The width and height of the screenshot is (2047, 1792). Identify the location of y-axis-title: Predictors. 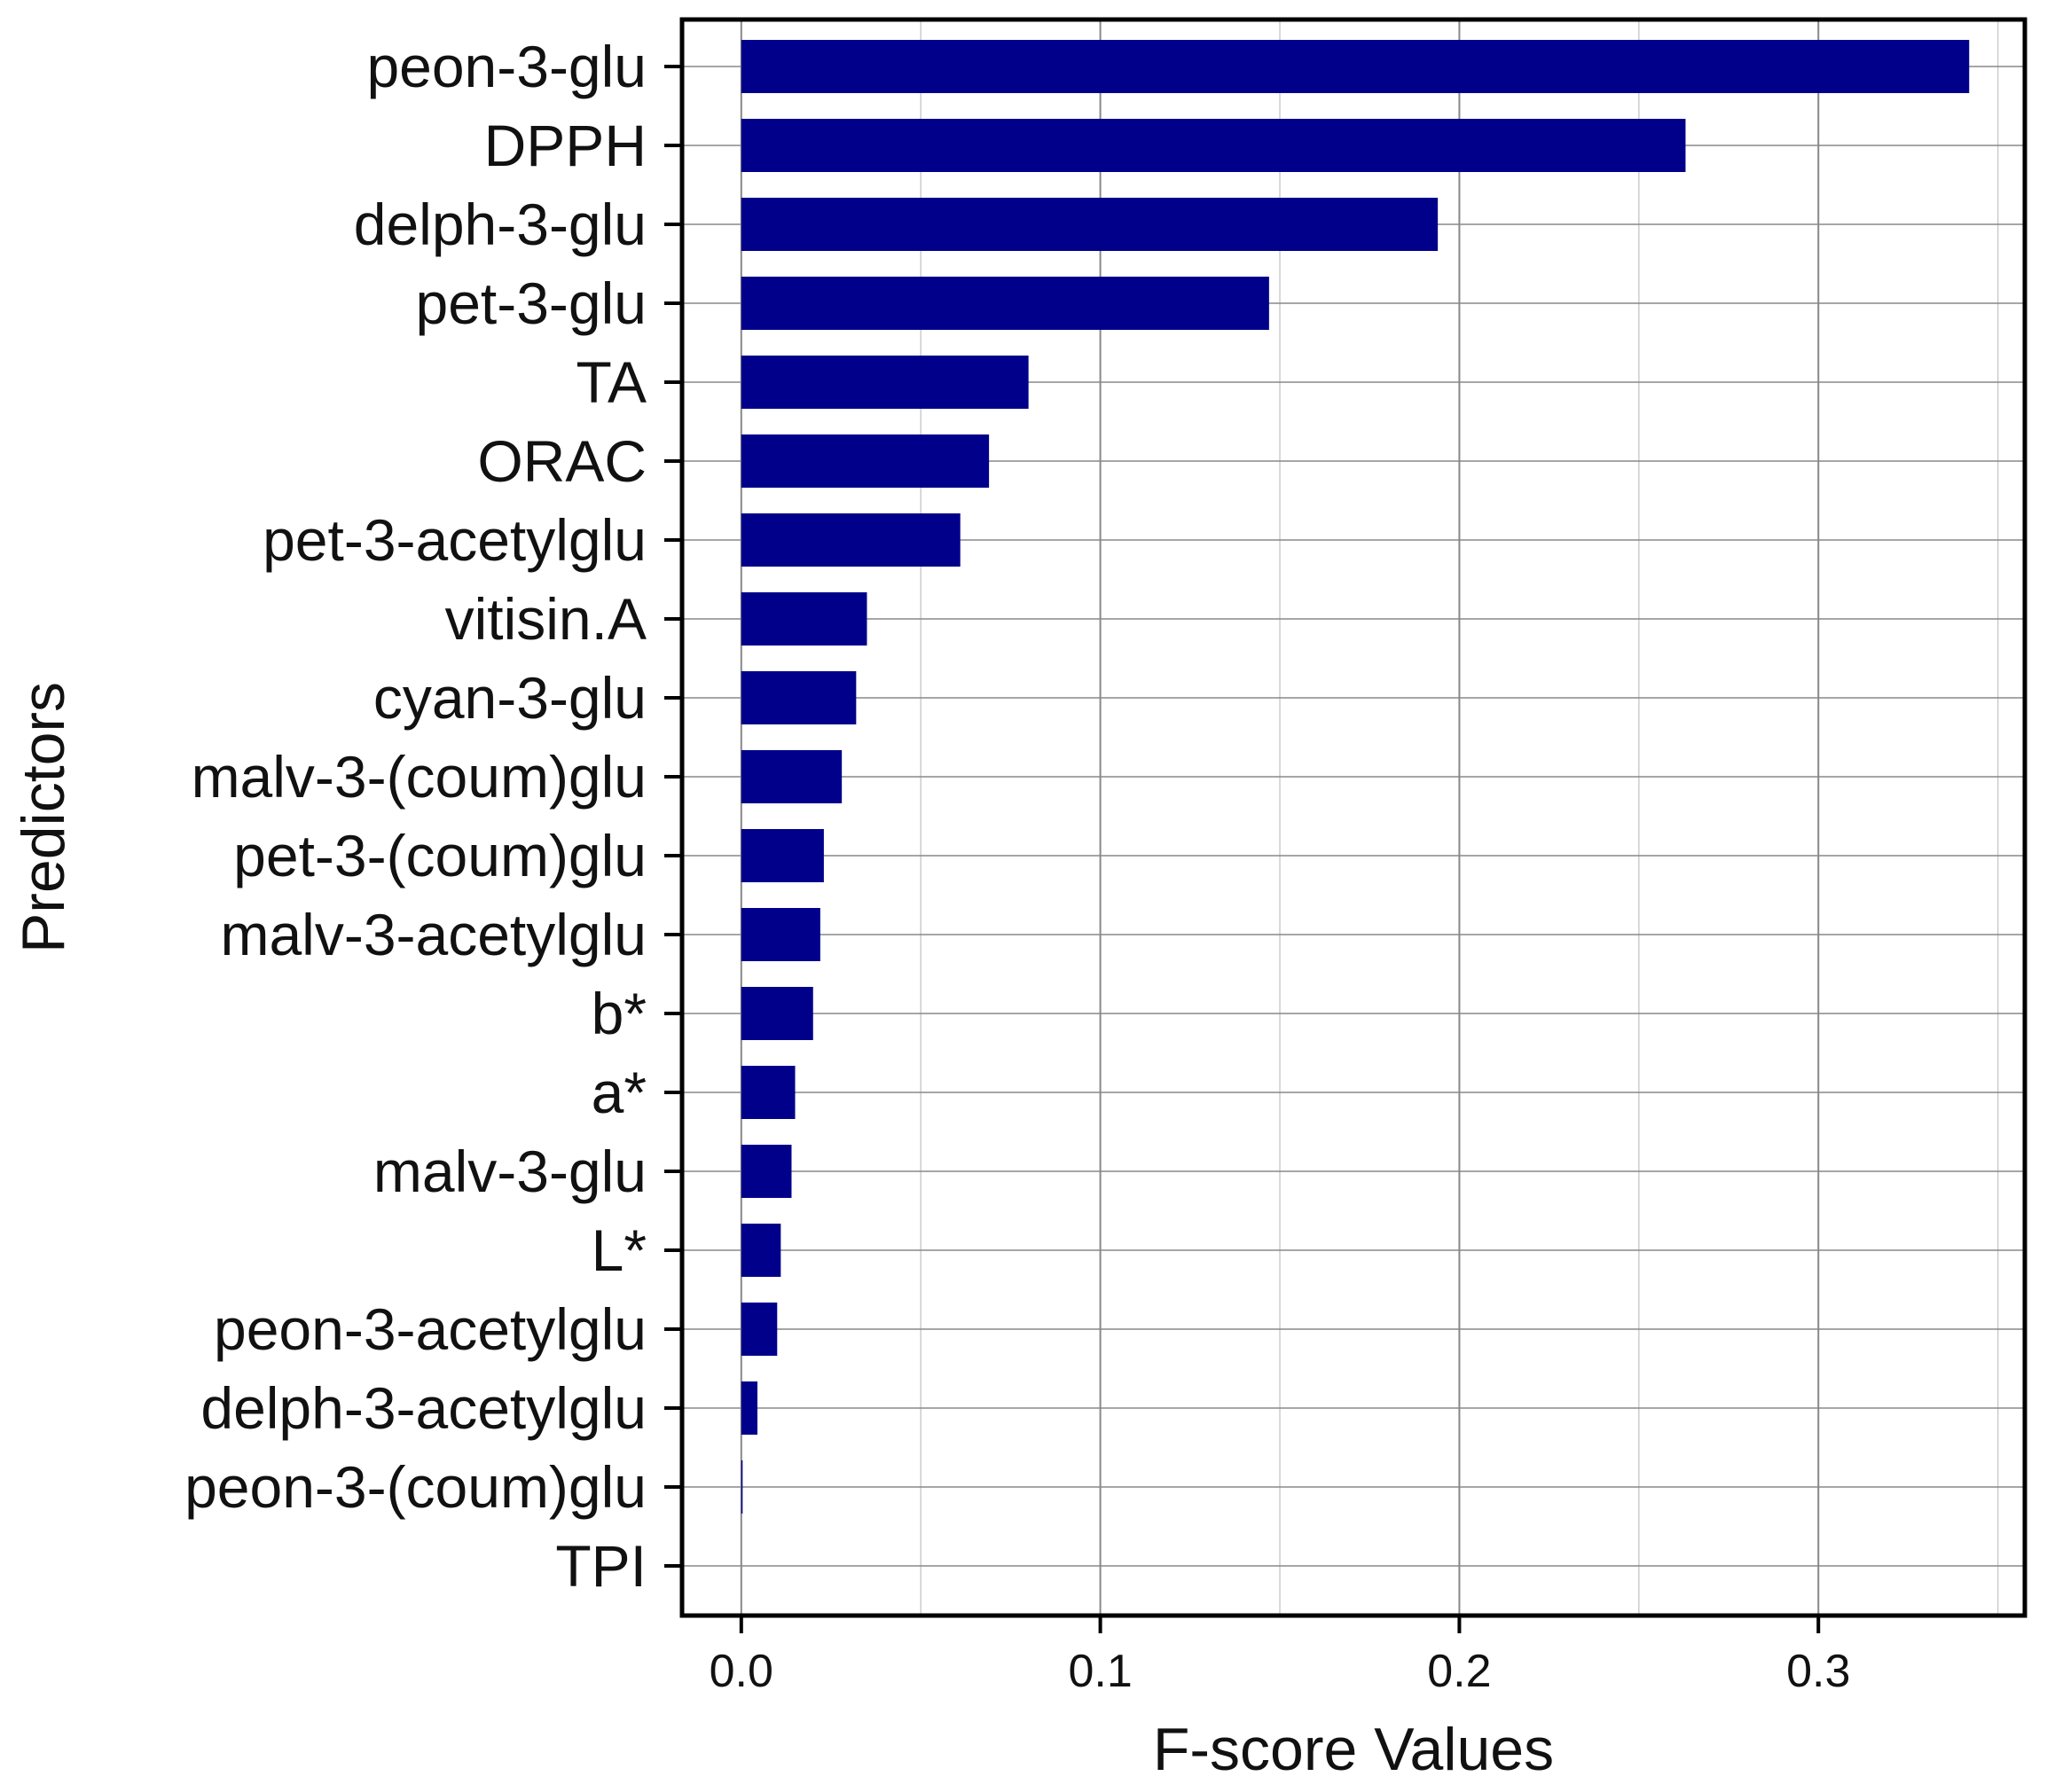
(43, 817).